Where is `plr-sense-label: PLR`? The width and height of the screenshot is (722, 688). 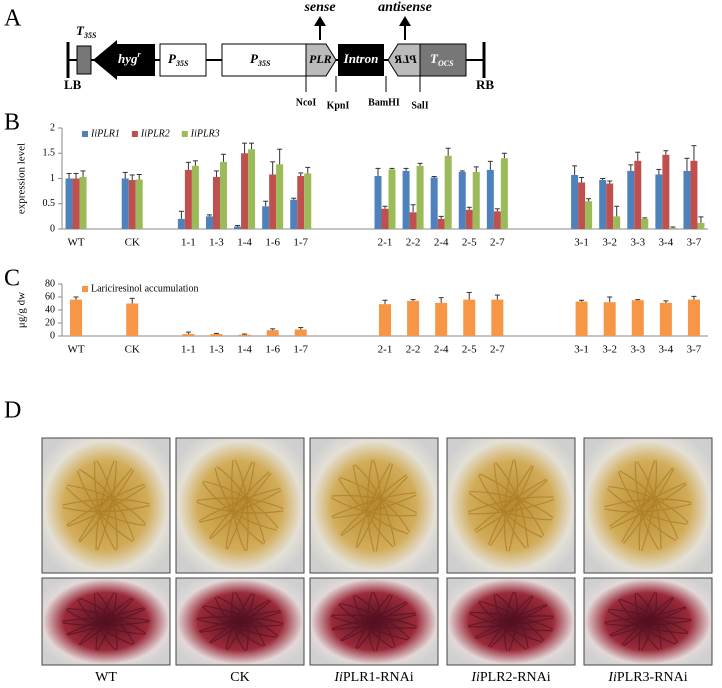
plr-sense-label: PLR is located at coordinates (320, 59).